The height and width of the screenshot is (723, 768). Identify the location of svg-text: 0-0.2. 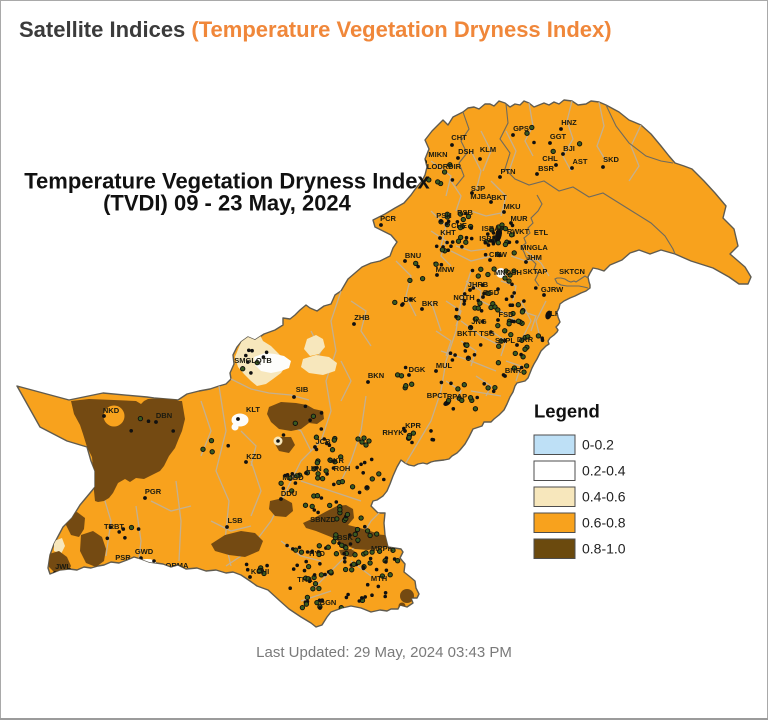
(598, 445).